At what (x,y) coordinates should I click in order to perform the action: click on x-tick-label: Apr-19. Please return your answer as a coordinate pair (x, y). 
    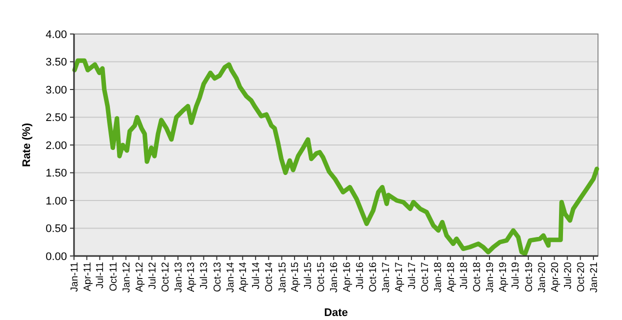
    Looking at the image, I should click on (503, 277).